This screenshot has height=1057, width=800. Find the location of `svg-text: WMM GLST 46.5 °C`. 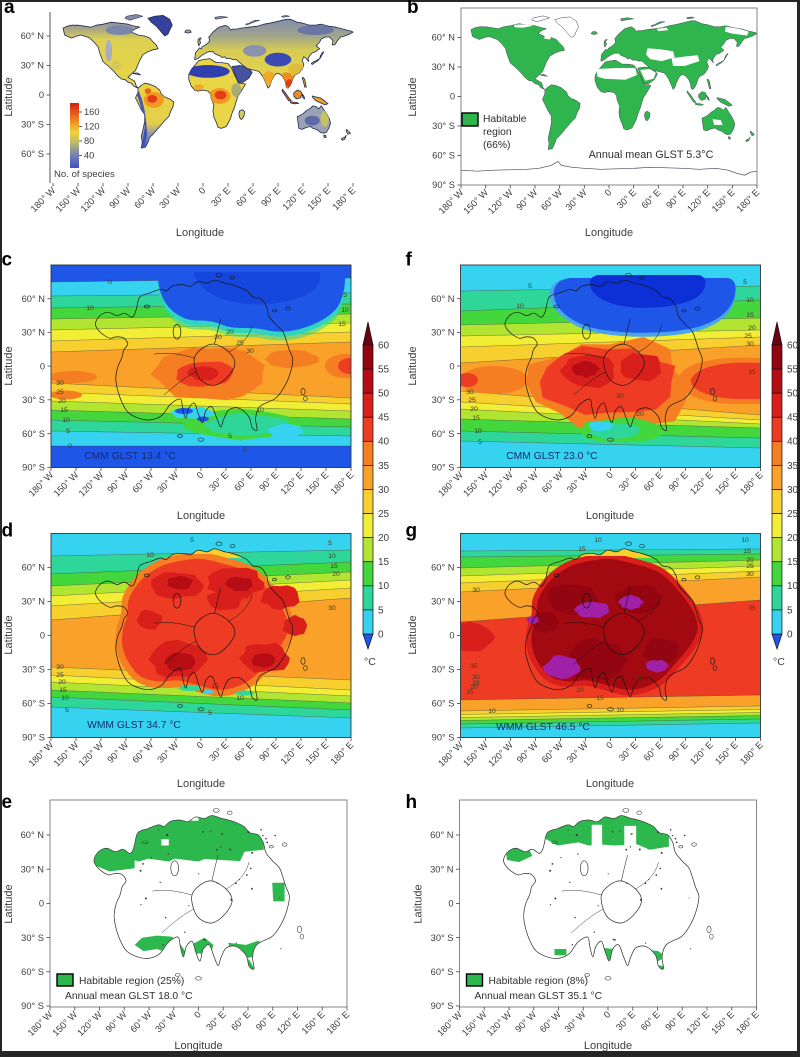

svg-text: WMM GLST 46.5 °C is located at coordinates (543, 727).